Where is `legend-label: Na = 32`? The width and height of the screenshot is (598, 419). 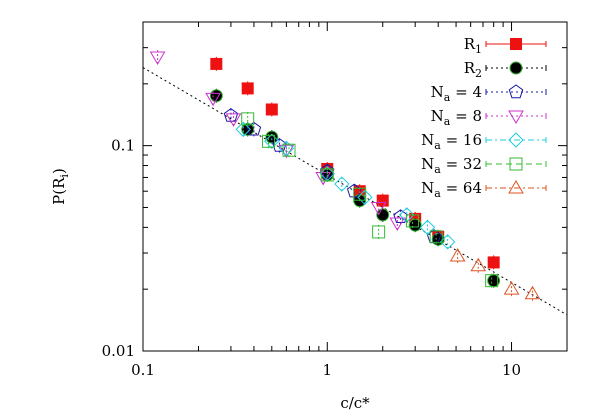 legend-label: Na = 32 is located at coordinates (451, 165).